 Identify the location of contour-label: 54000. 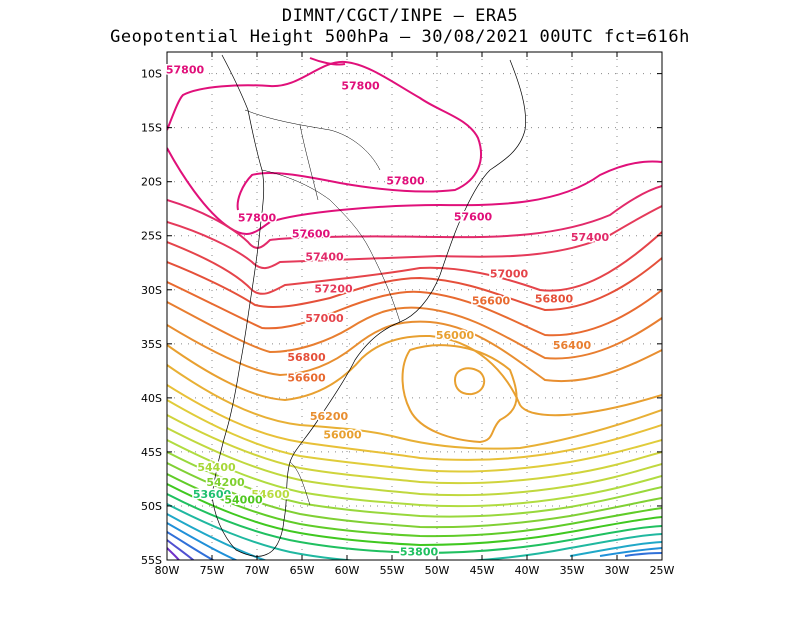
(243, 499).